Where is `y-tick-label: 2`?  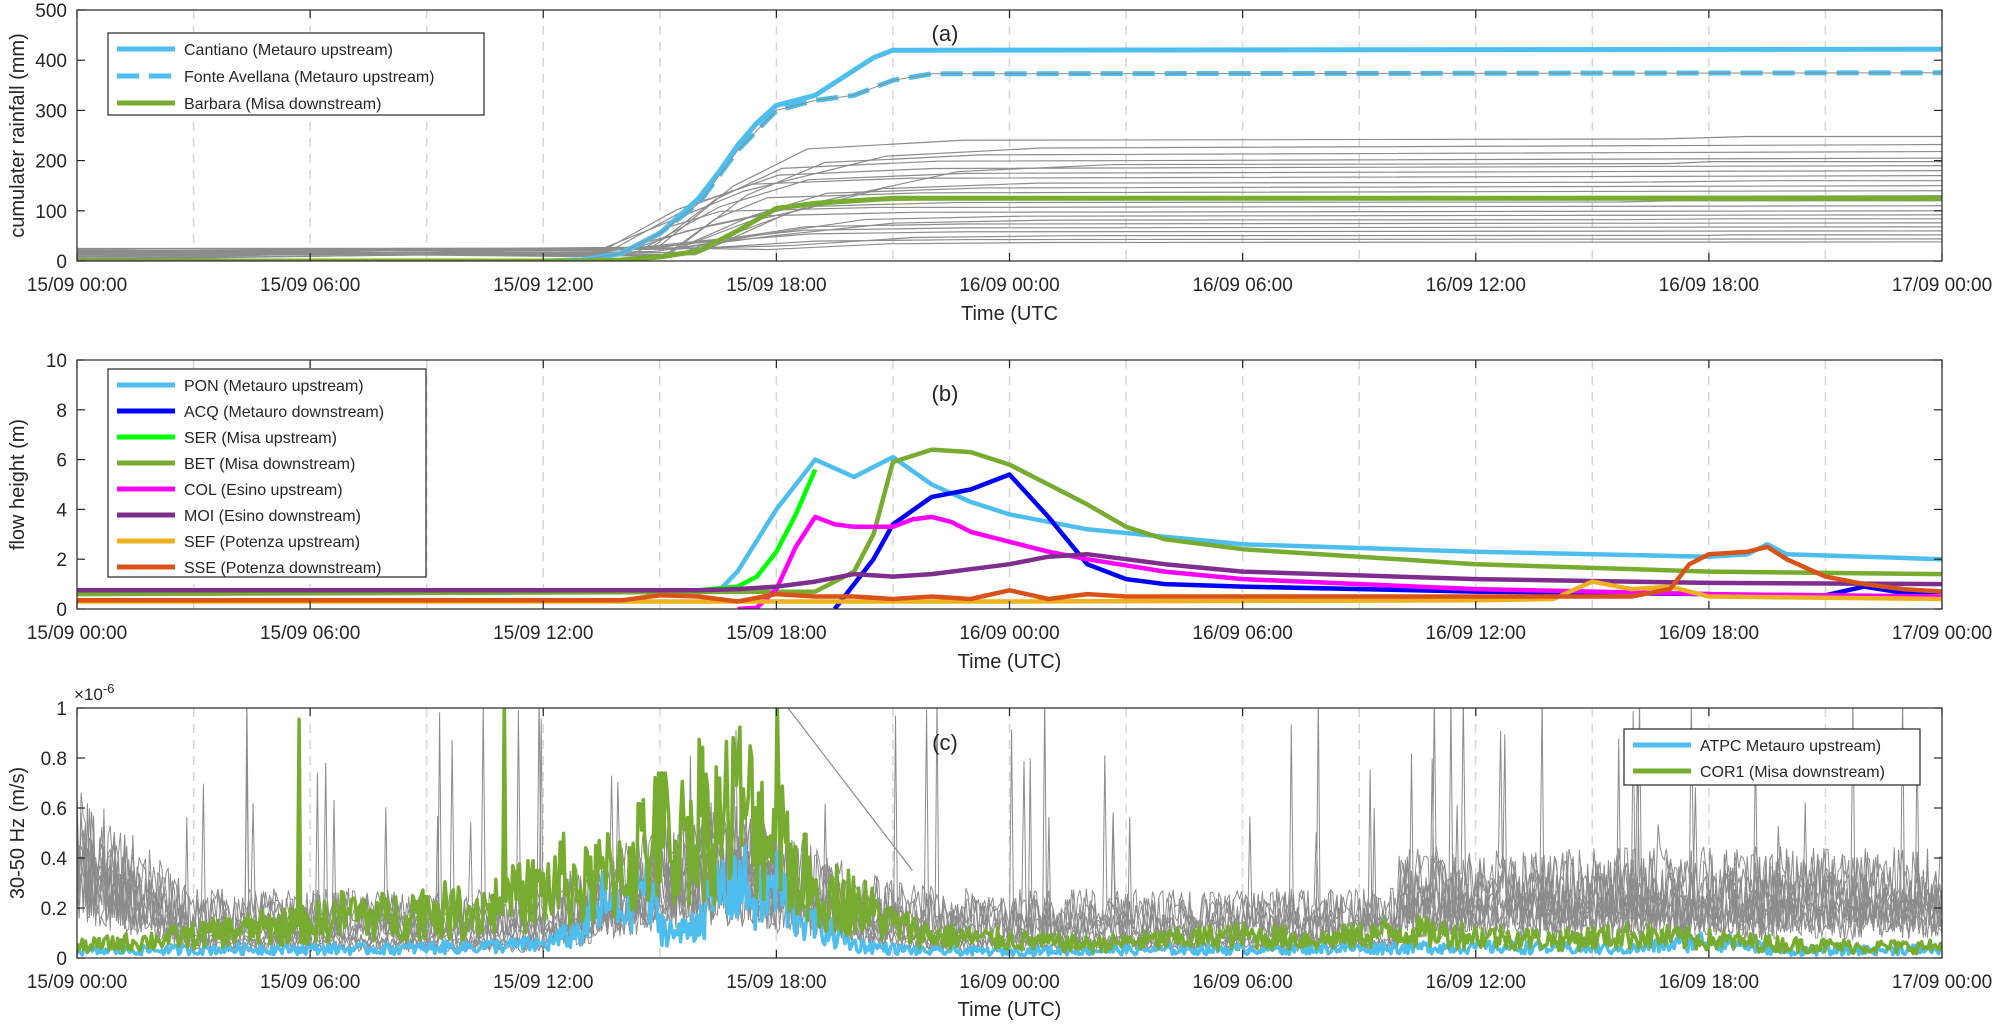 y-tick-label: 2 is located at coordinates (61, 560).